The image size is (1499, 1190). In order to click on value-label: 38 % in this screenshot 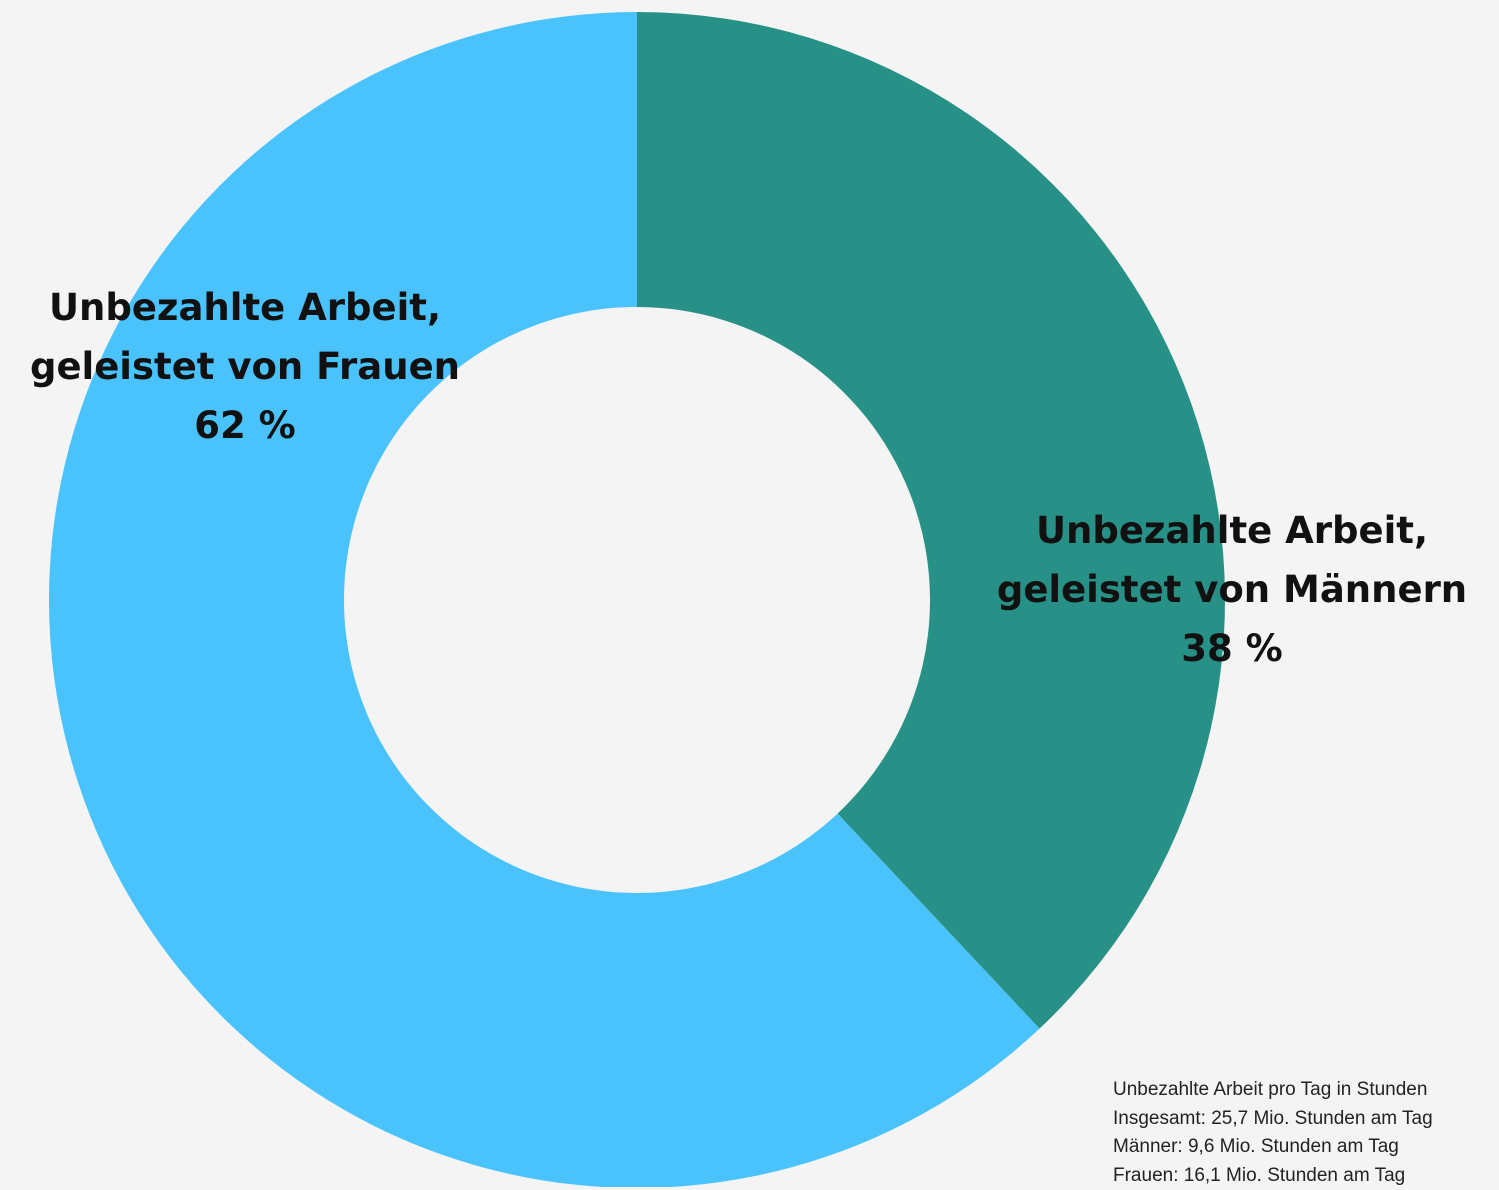, I will do `click(1232, 648)`.